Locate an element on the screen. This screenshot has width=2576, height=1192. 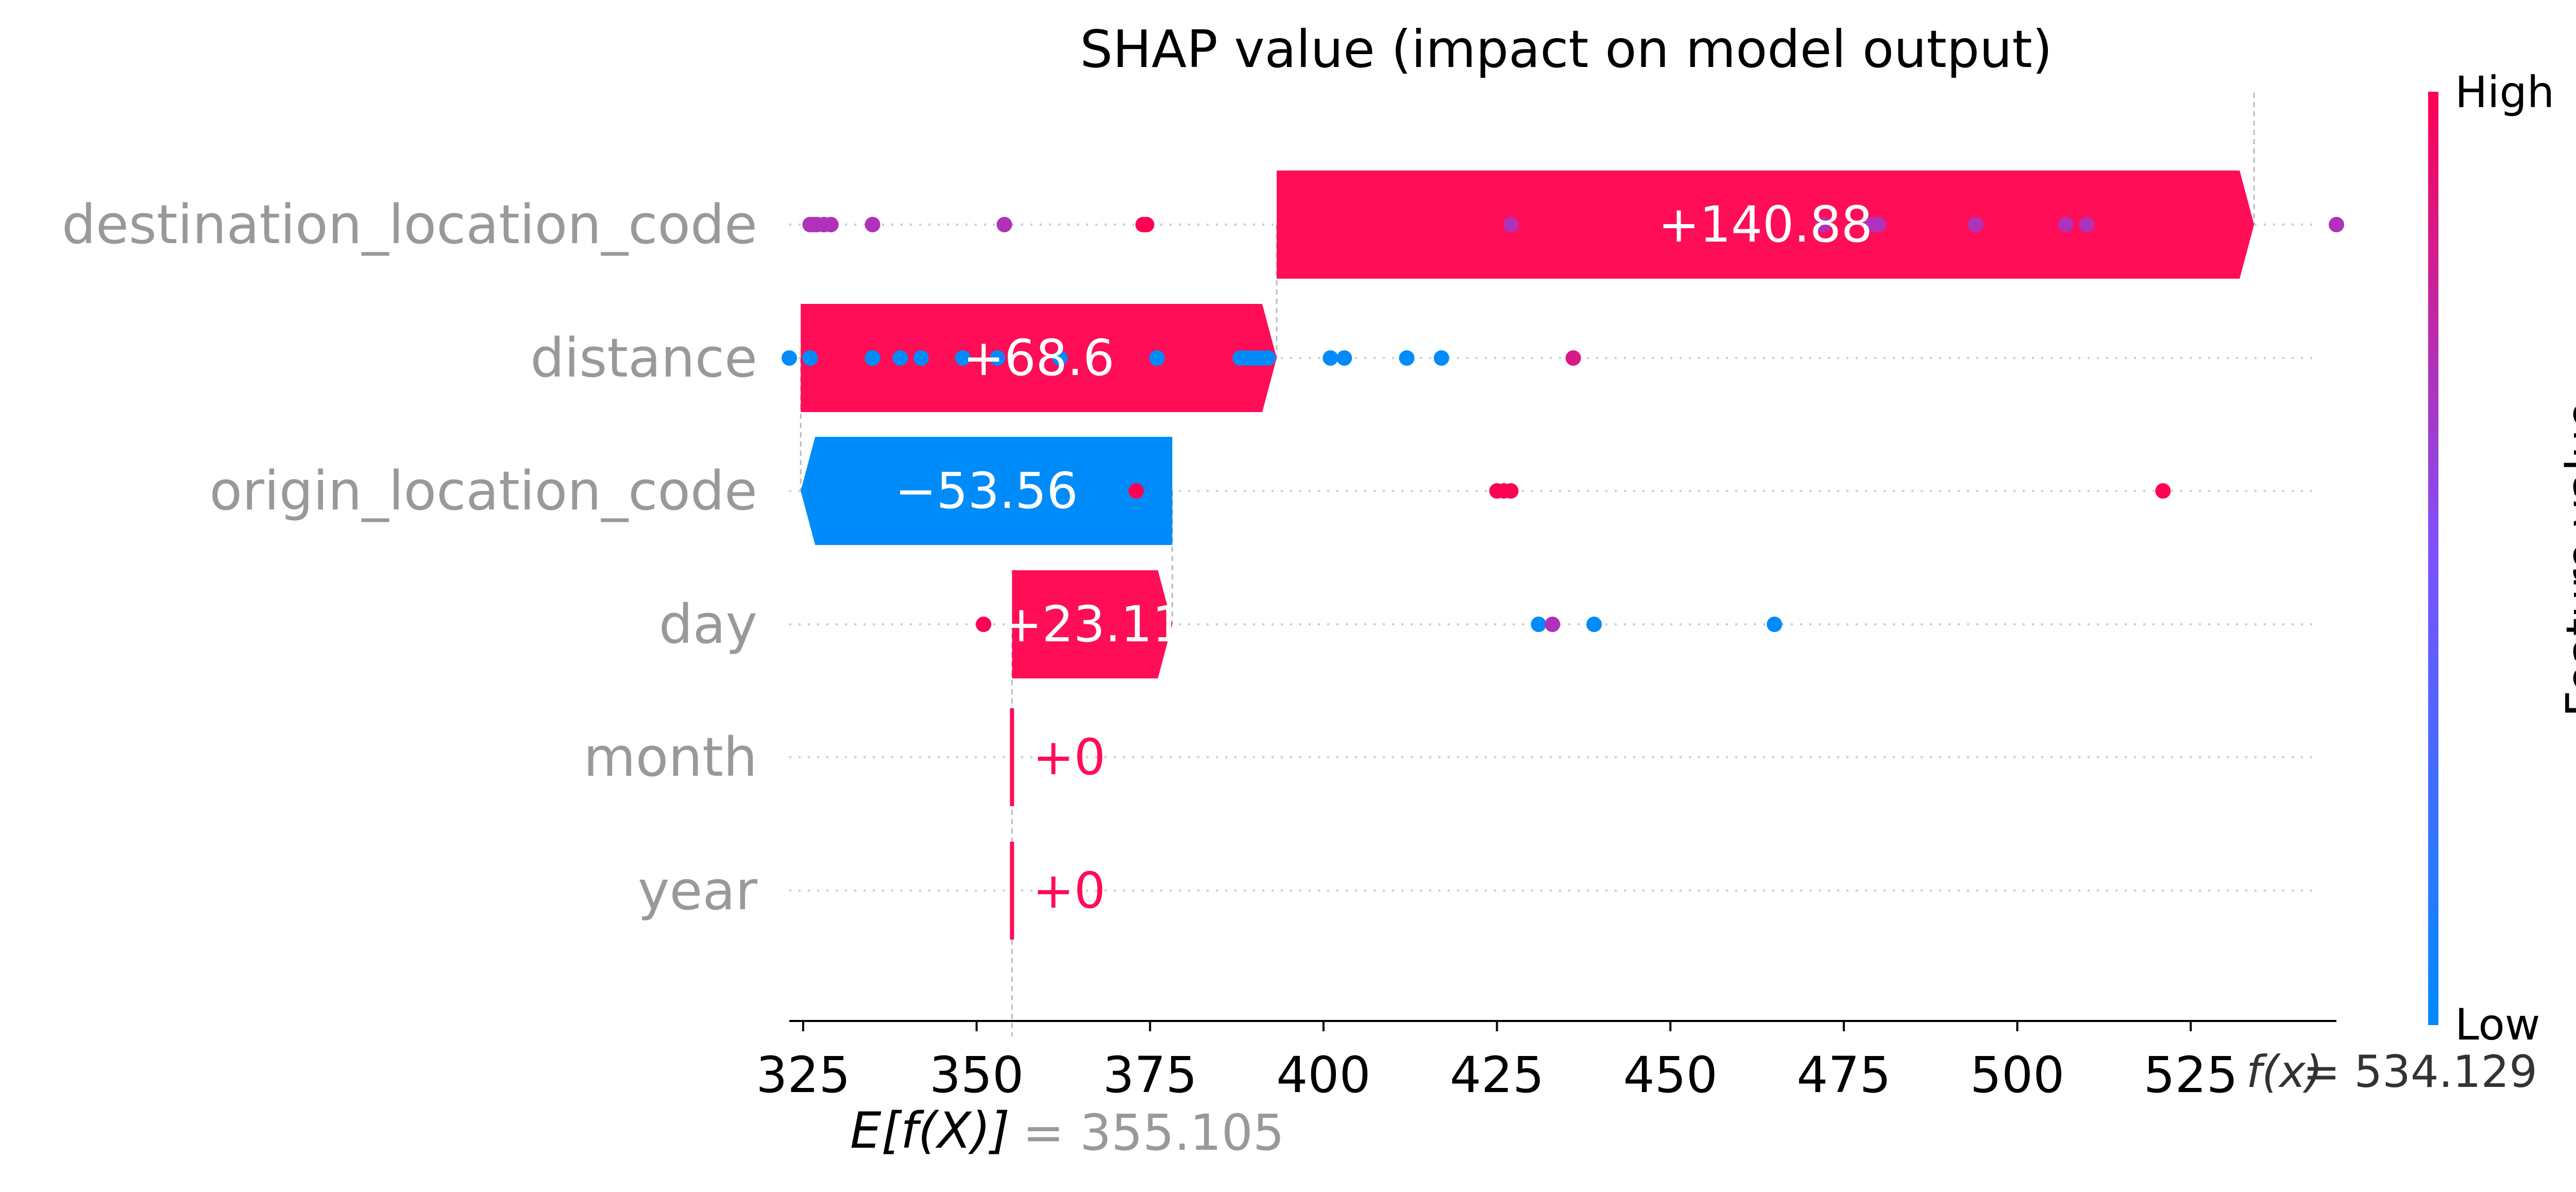
x-tick-label: 400 is located at coordinates (1323, 1075).